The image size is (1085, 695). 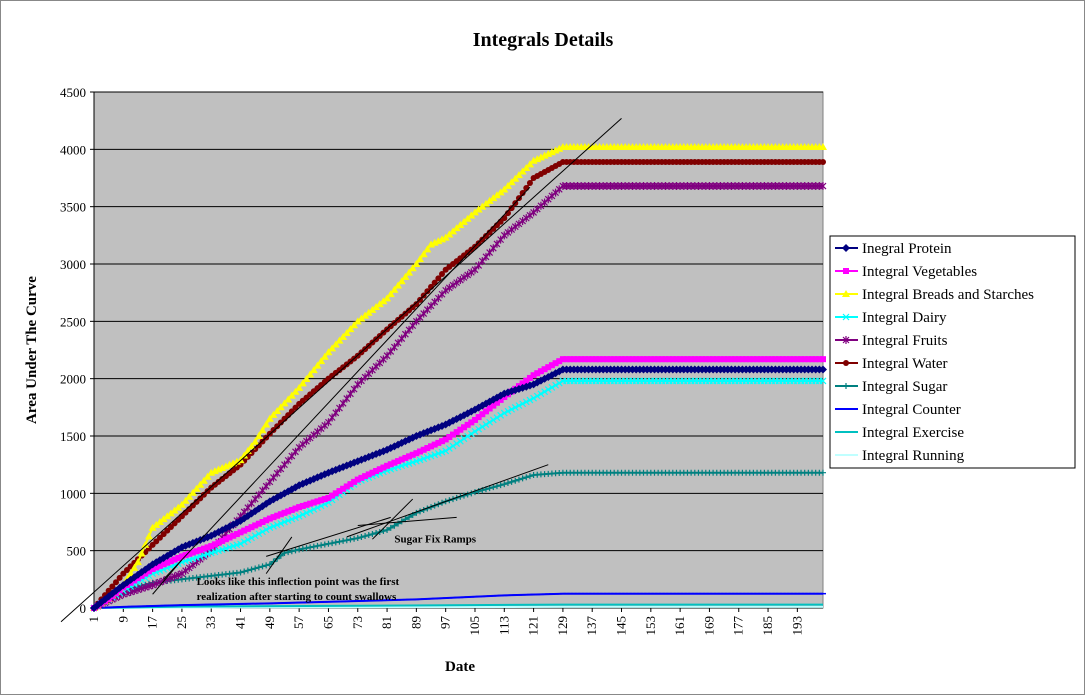 What do you see at coordinates (948, 295) in the screenshot?
I see `legend-label: Integral Breads and Starches` at bounding box center [948, 295].